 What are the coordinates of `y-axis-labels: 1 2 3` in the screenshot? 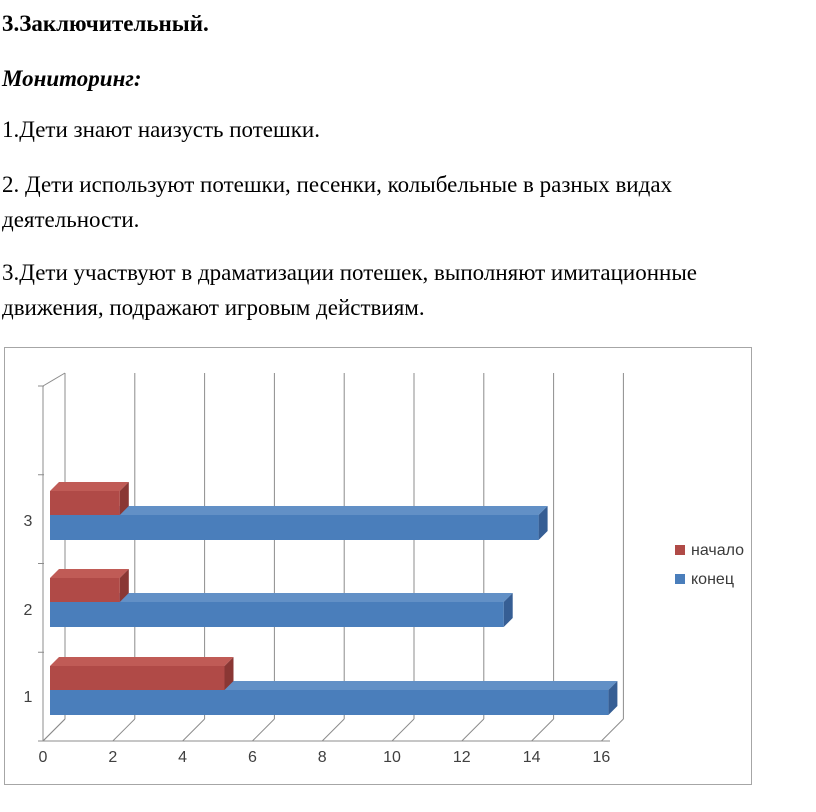 It's located at (28, 609).